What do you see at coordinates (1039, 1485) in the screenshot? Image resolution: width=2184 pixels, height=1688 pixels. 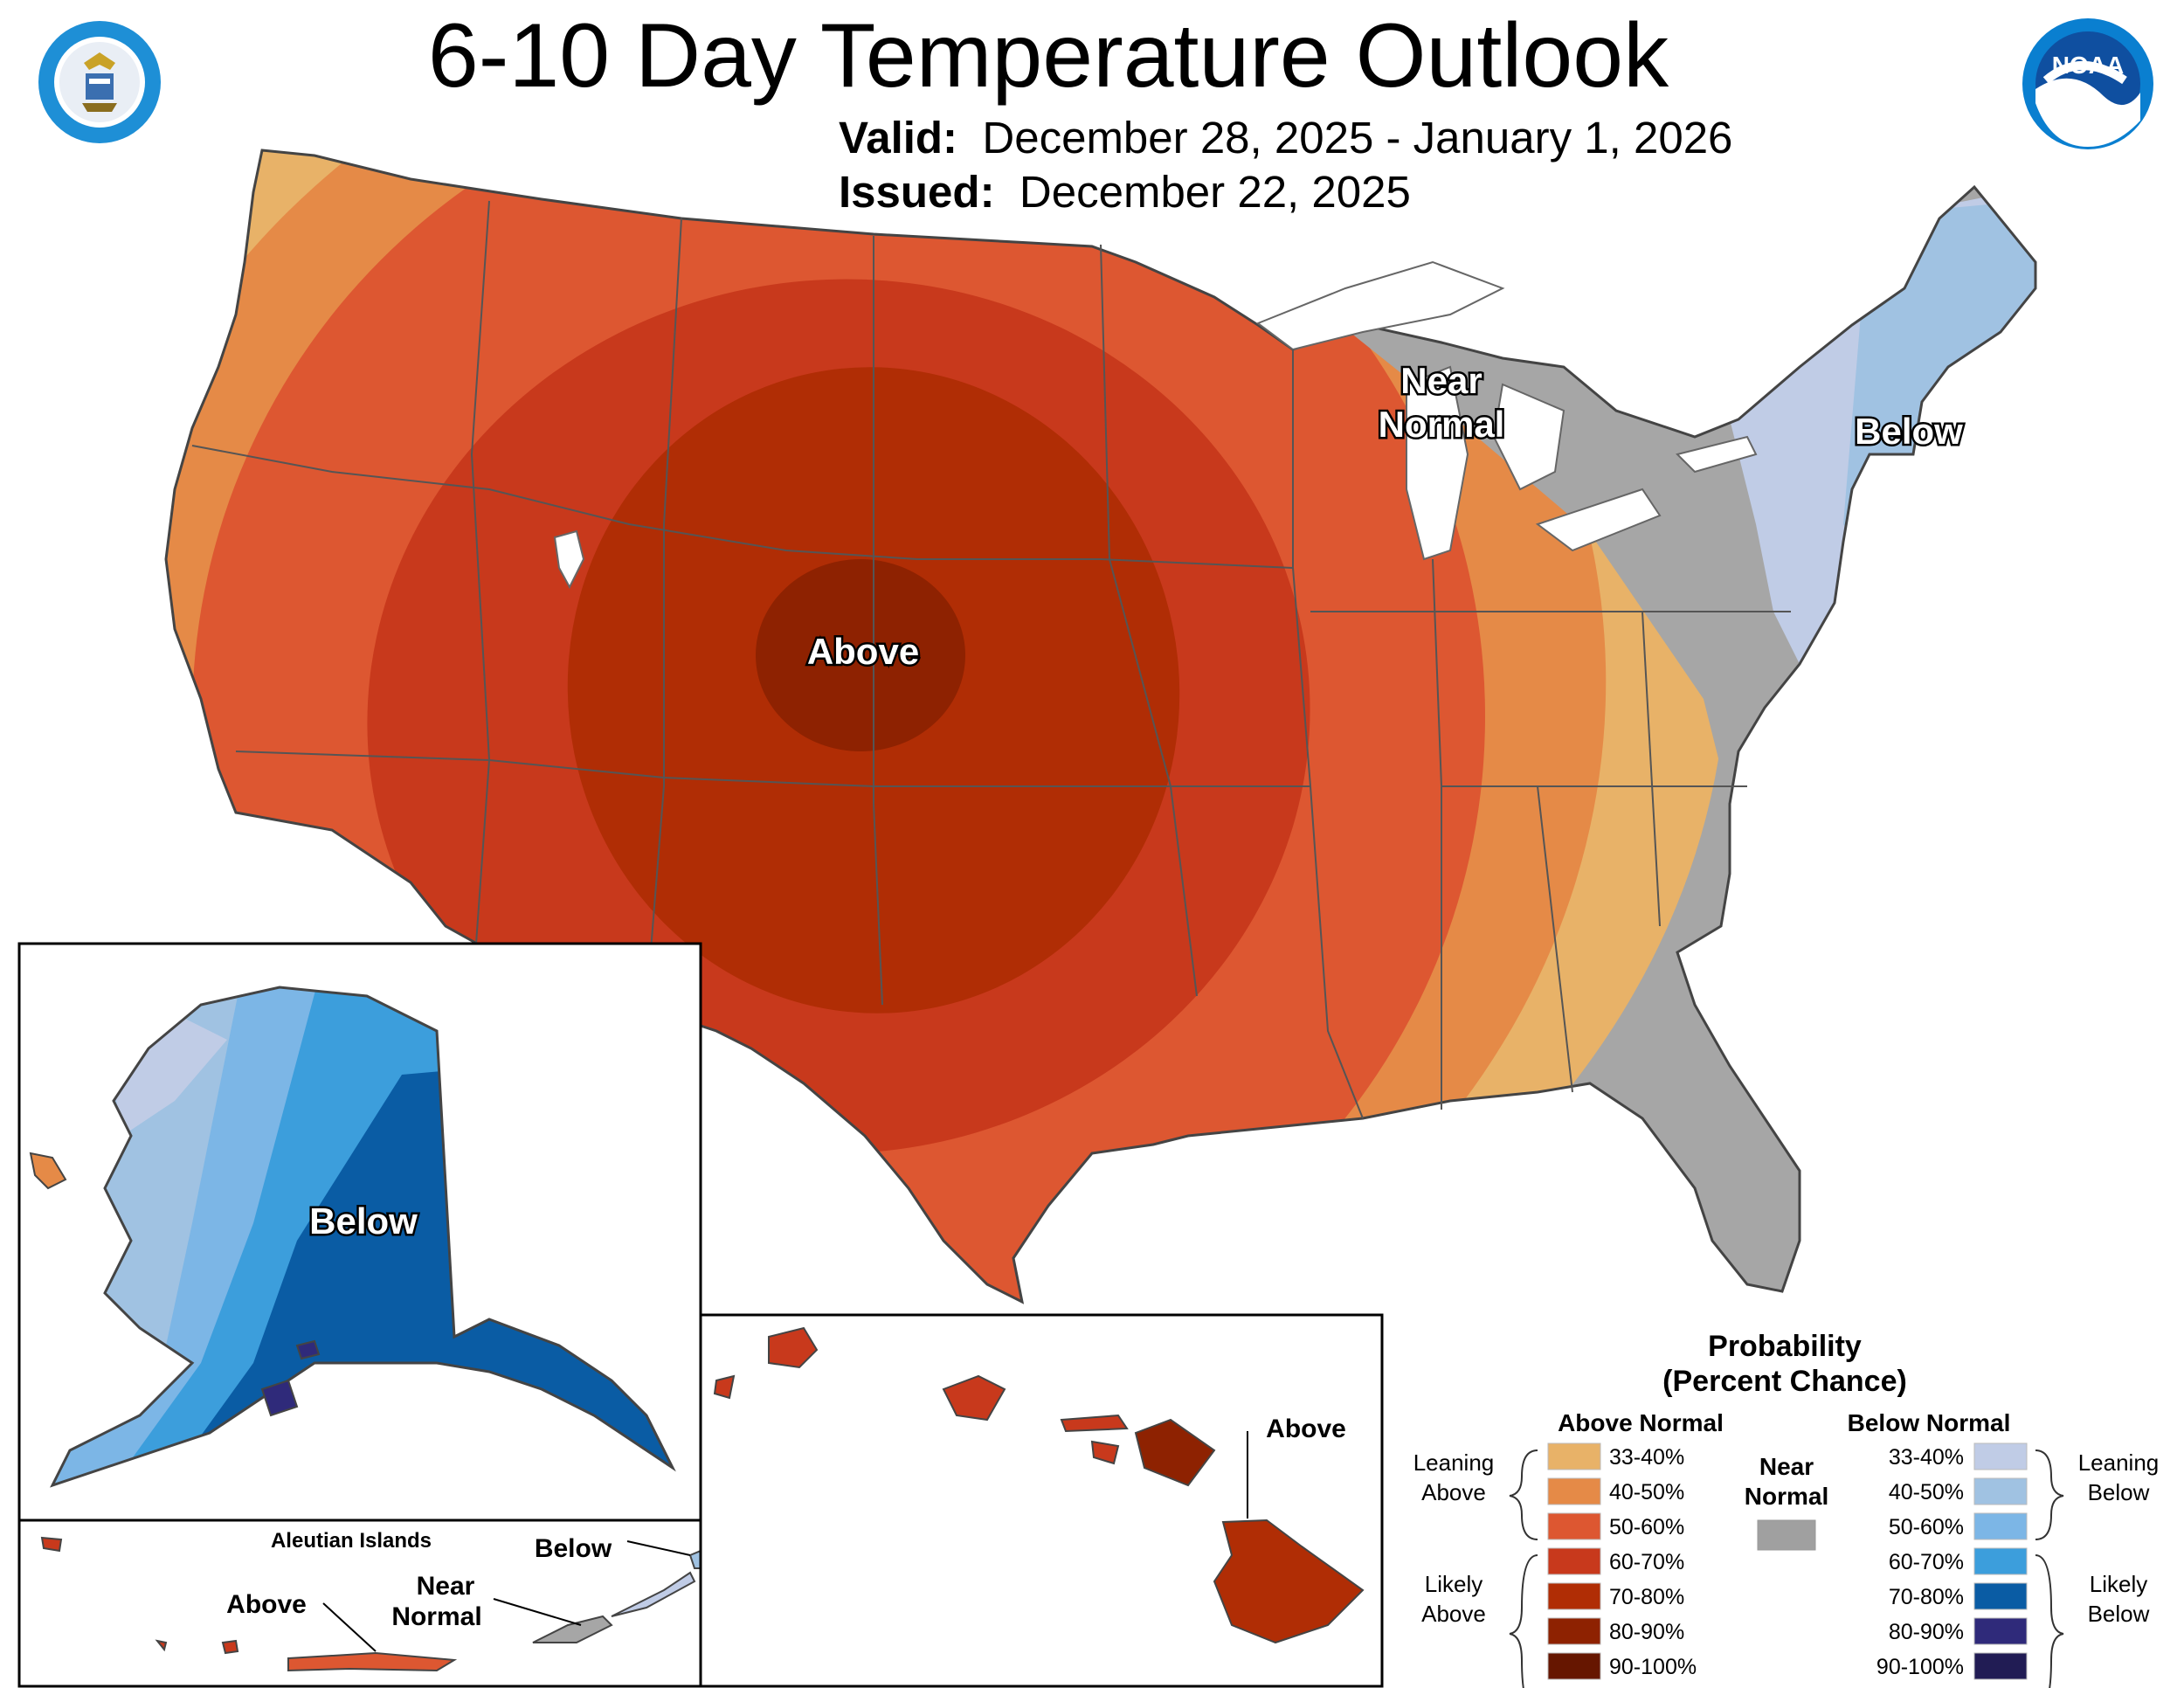 I see `hawaii-islands-shapes` at bounding box center [1039, 1485].